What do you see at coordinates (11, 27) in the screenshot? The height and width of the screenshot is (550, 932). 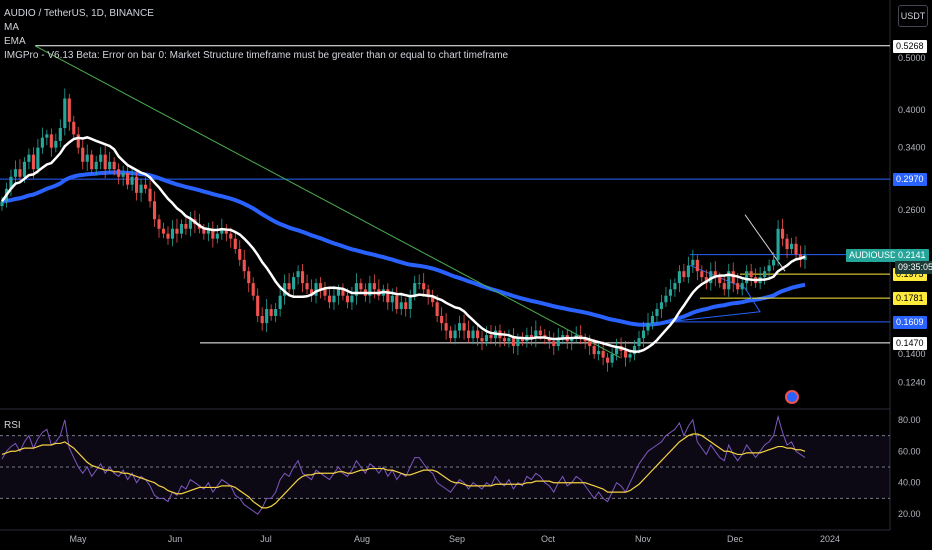 I see `indicator-ma: MA` at bounding box center [11, 27].